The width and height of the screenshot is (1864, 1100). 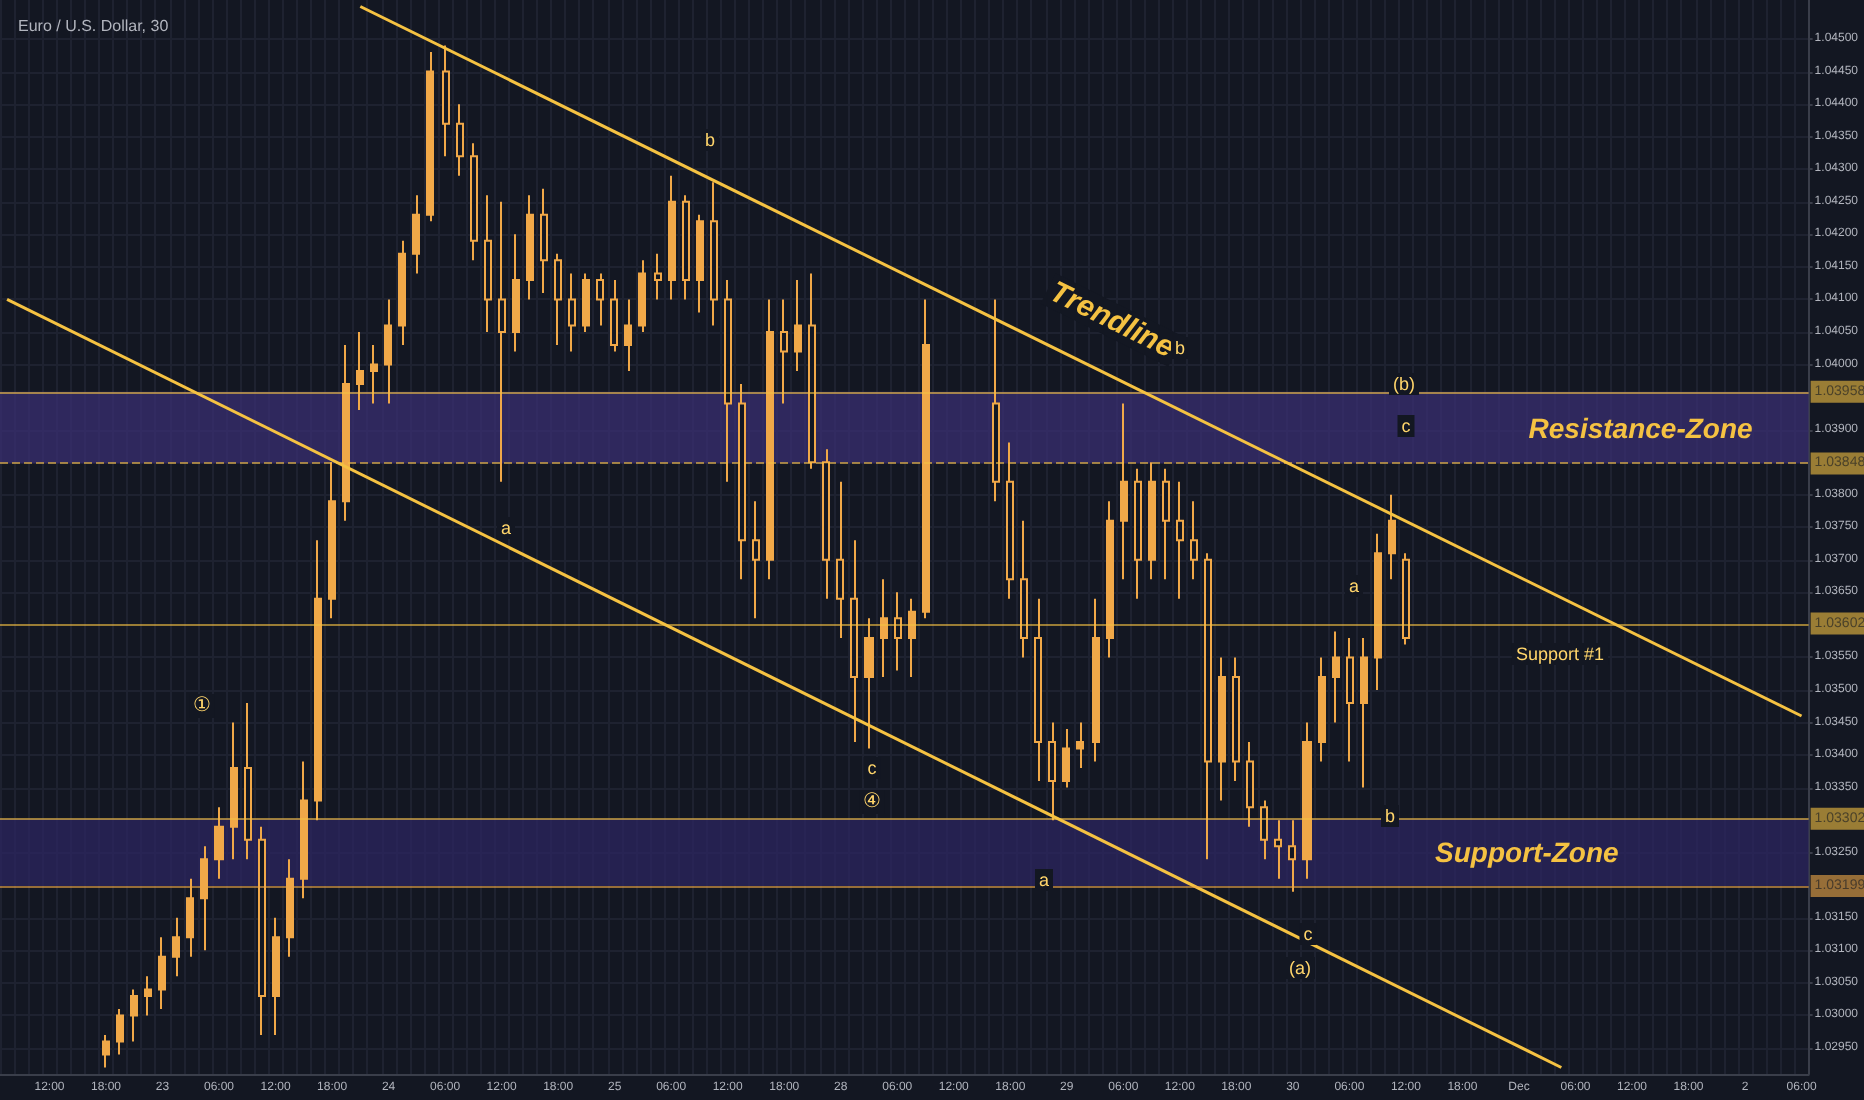 I want to click on annotation: (a), so click(x=1300, y=968).